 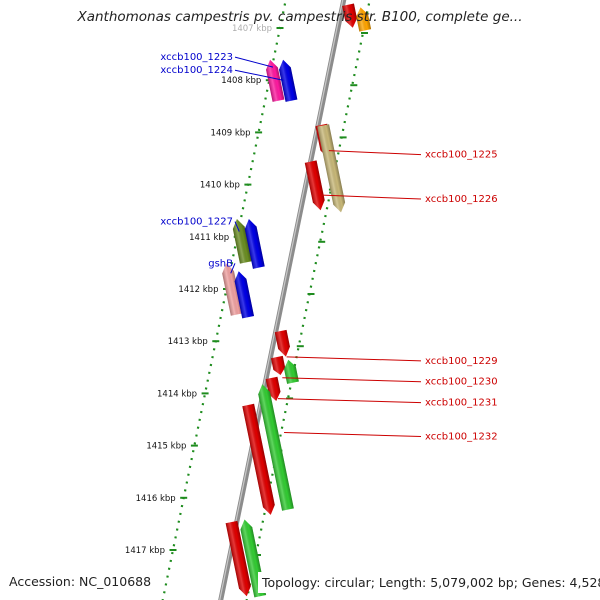 I want to click on ruler-label: 1410 kbp, so click(x=220, y=186).